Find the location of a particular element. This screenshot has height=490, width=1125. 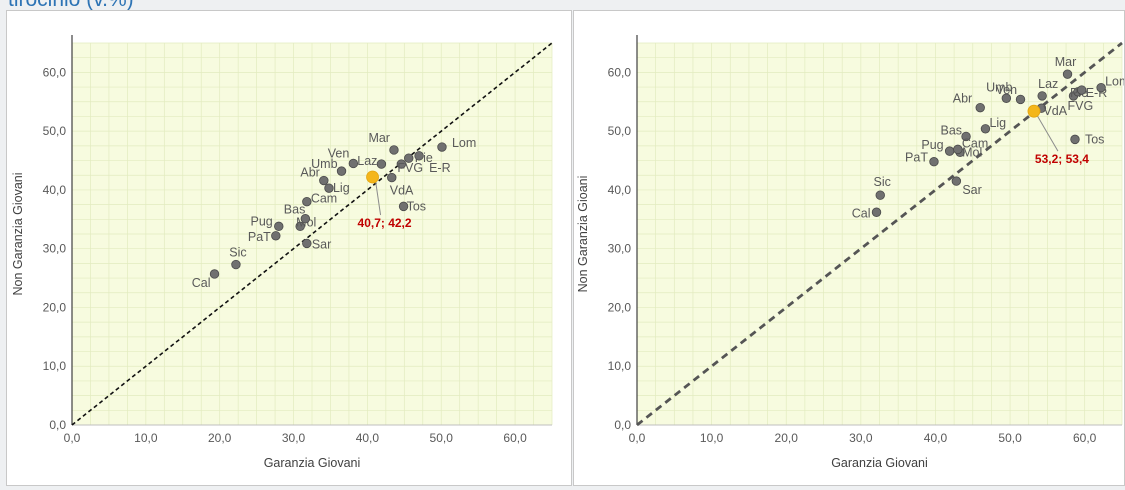

data-point-sar is located at coordinates (956, 181).